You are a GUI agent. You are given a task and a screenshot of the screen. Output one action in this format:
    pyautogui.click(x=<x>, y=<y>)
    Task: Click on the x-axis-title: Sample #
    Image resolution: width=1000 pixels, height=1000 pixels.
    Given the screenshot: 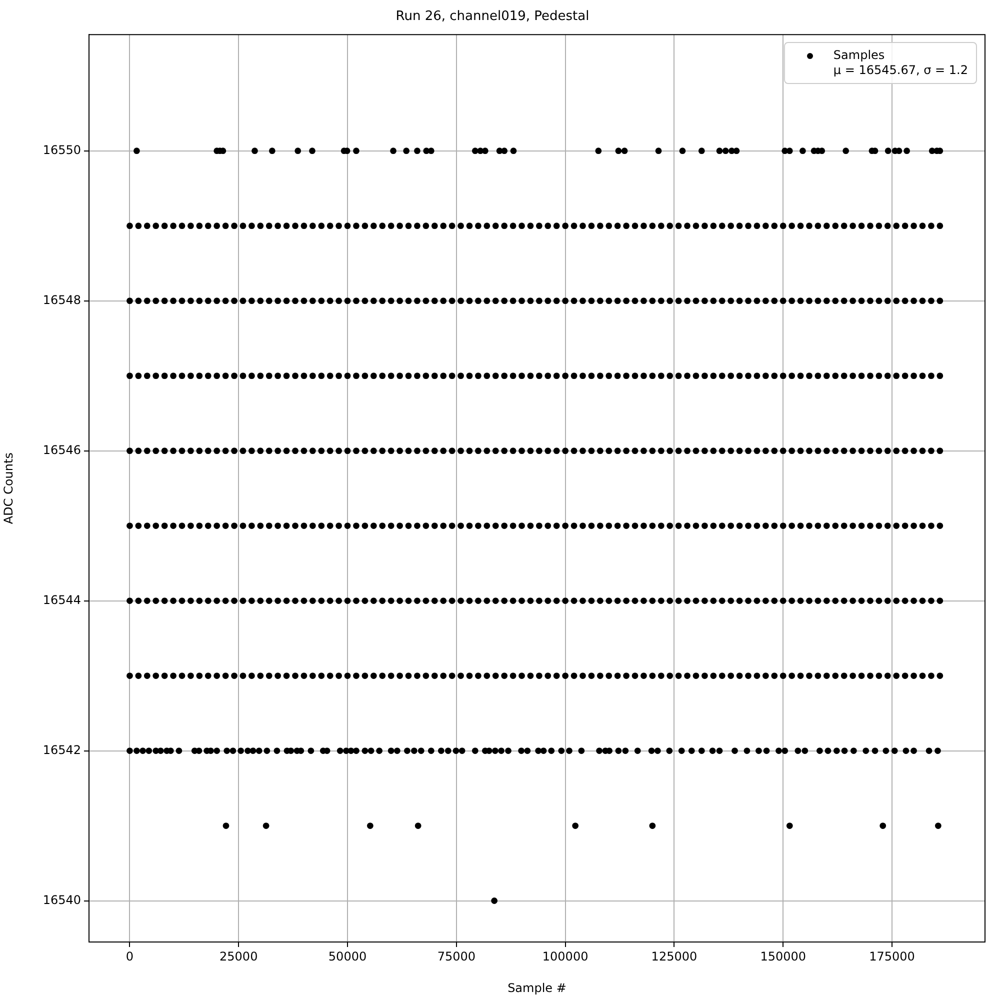 What is the action you would take?
    pyautogui.click(x=537, y=987)
    